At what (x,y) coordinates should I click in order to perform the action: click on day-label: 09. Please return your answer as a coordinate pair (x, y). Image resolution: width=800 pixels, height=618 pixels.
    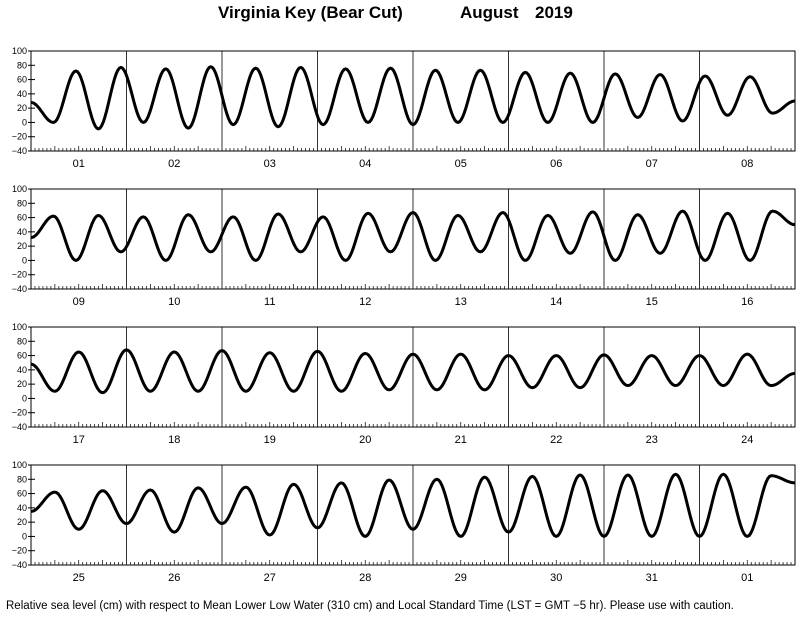
    Looking at the image, I should click on (79, 302).